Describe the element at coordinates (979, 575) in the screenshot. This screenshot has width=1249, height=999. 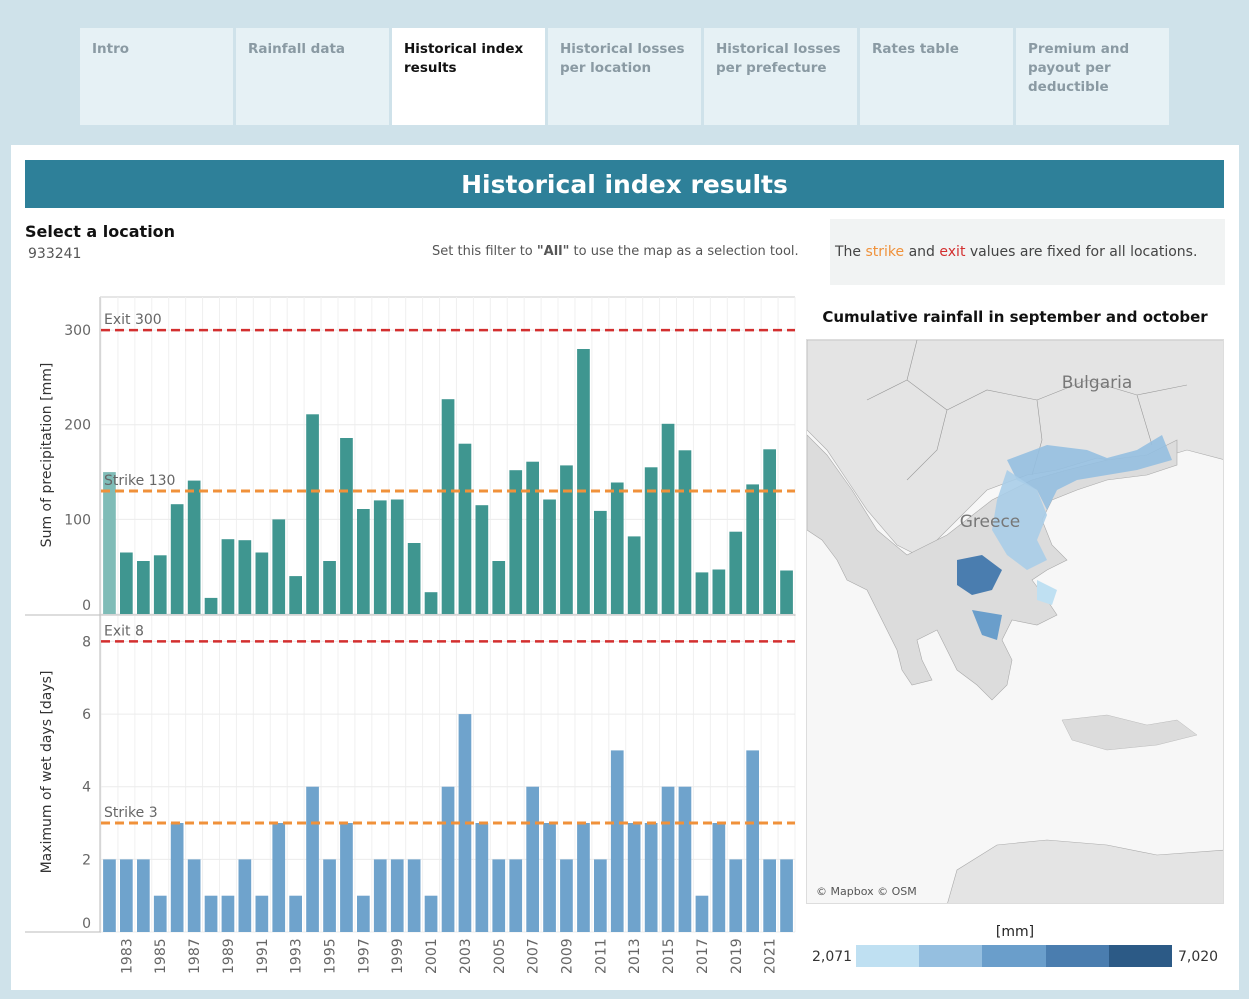
I see `map-rain-region-west` at that location.